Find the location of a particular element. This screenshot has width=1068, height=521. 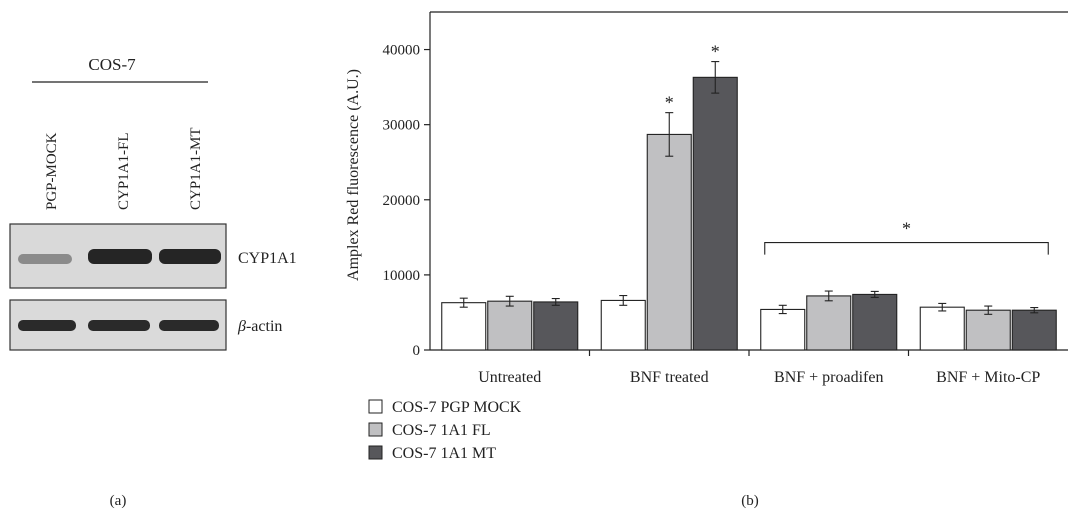

legend: COS-7 PGP MOCK COS-7 1A1 FL COS-7 1A1 MT is located at coordinates (445, 430).